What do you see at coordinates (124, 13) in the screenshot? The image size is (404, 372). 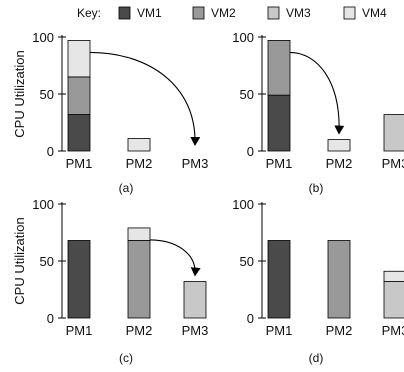 I see `legend-swatch-vm1` at bounding box center [124, 13].